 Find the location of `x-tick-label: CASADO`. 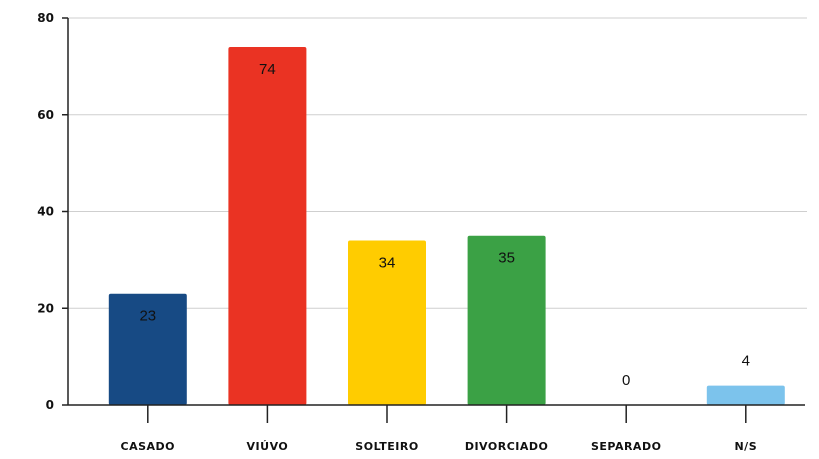

x-tick-label: CASADO is located at coordinates (148, 446).